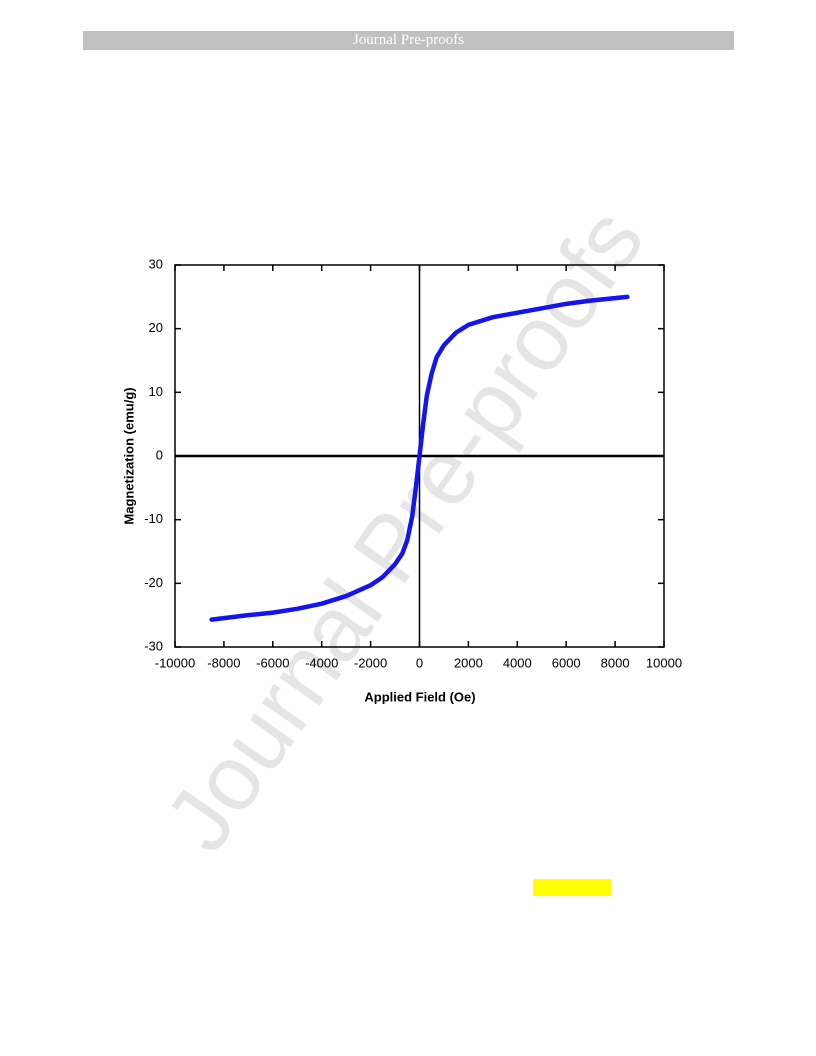 Image resolution: width=816 pixels, height=1056 pixels. Describe the element at coordinates (408, 40) in the screenshot. I see `journal-header: Journal Pre-proofs` at that location.